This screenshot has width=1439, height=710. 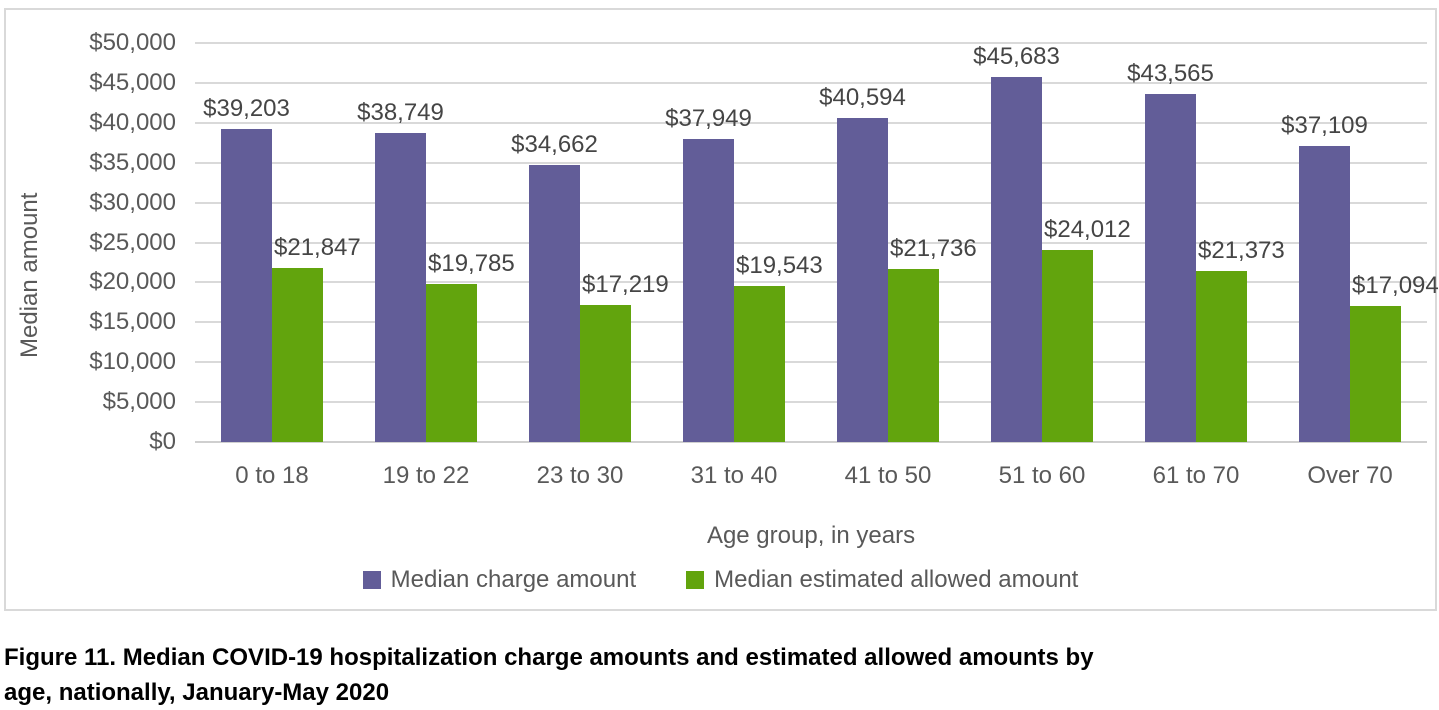 I want to click on y-axis-tick-label: $15,000, so click(x=132, y=322).